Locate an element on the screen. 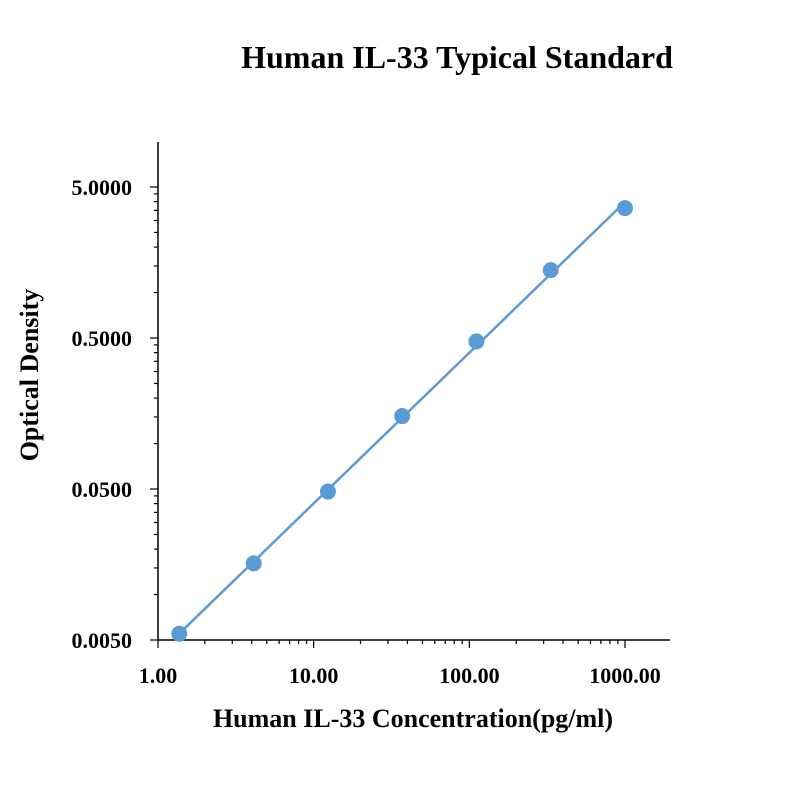  x-tick-label: 100.00 is located at coordinates (469, 675).